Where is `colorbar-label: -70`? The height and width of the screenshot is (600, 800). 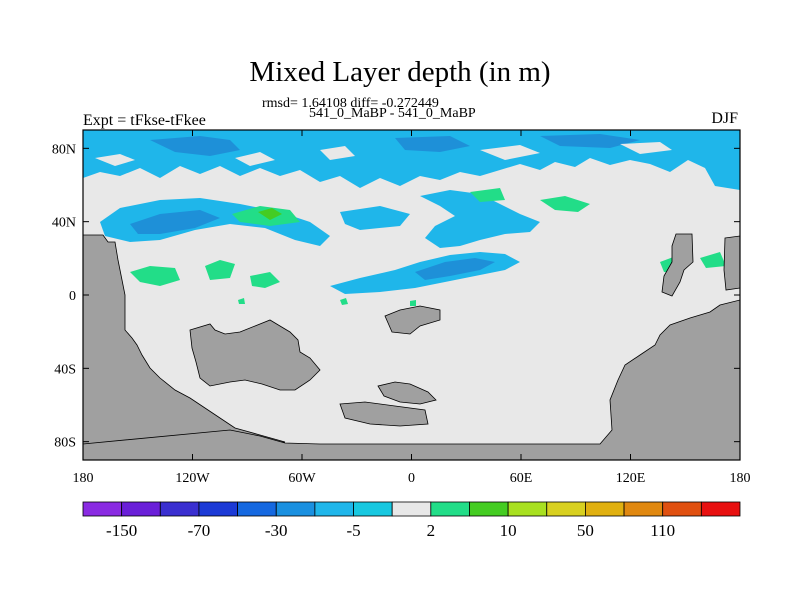
colorbar-label: -70 is located at coordinates (199, 530).